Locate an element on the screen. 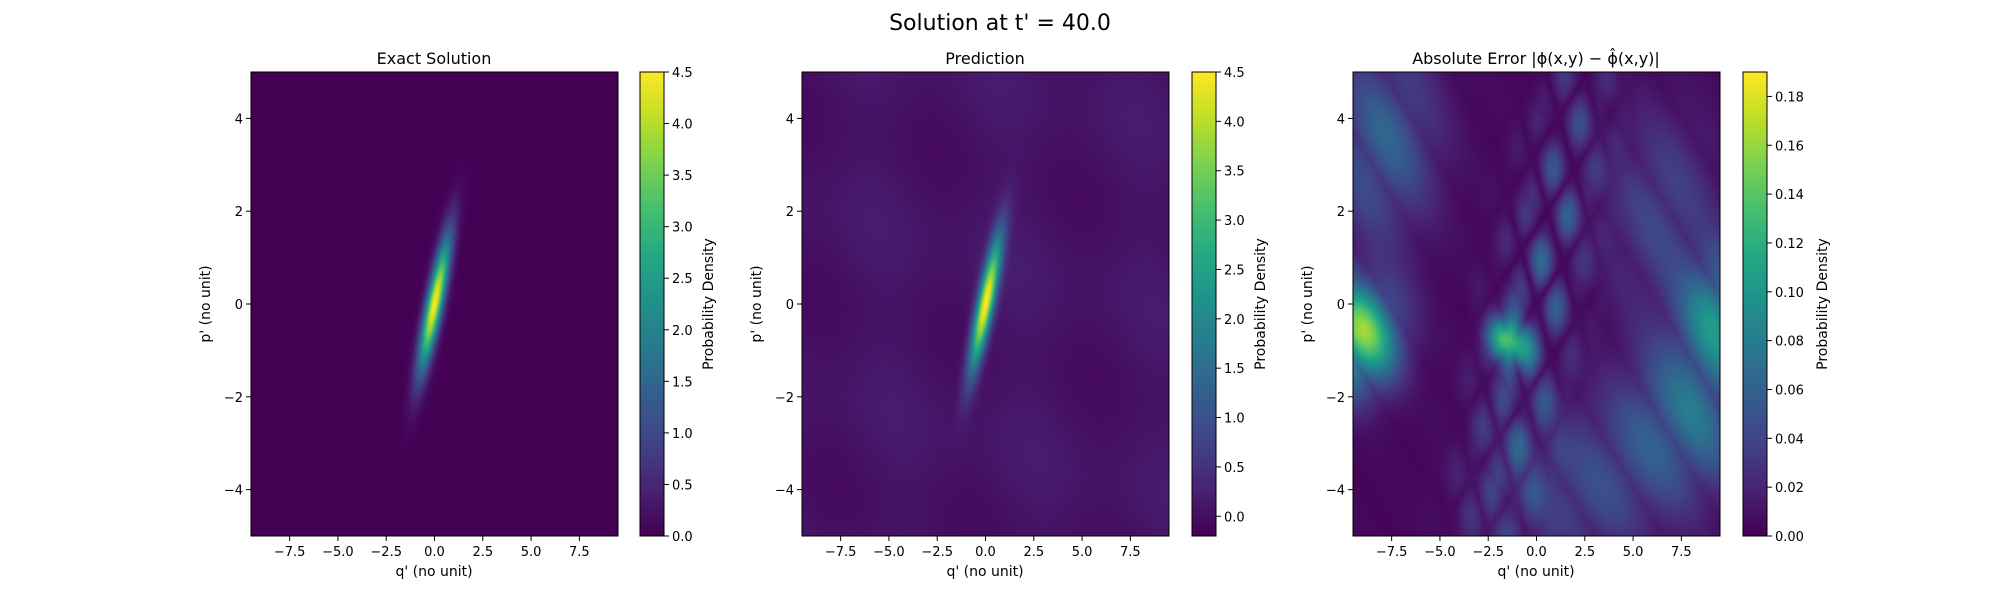 The image size is (2000, 600). tick-label: 0.02 is located at coordinates (1789, 488).